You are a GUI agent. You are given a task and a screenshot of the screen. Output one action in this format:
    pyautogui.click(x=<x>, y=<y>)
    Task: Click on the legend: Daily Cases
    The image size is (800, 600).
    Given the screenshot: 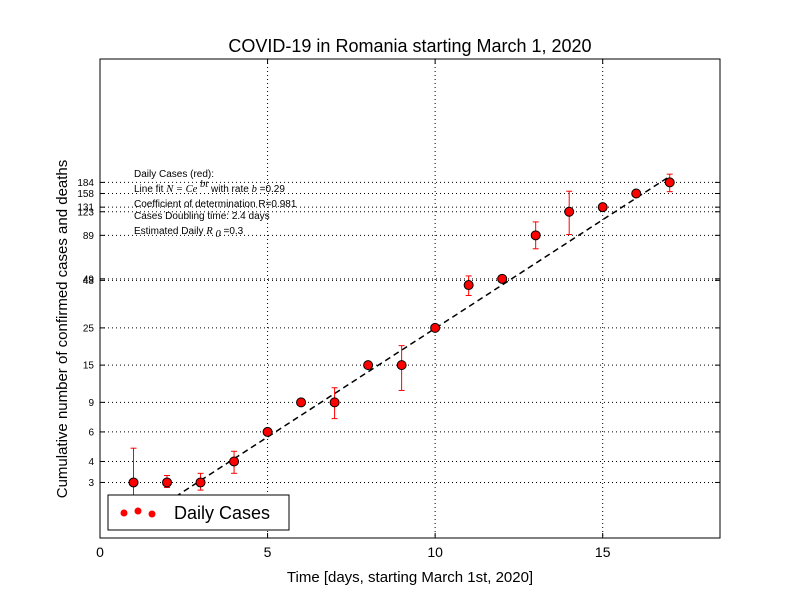 What is the action you would take?
    pyautogui.click(x=198, y=512)
    